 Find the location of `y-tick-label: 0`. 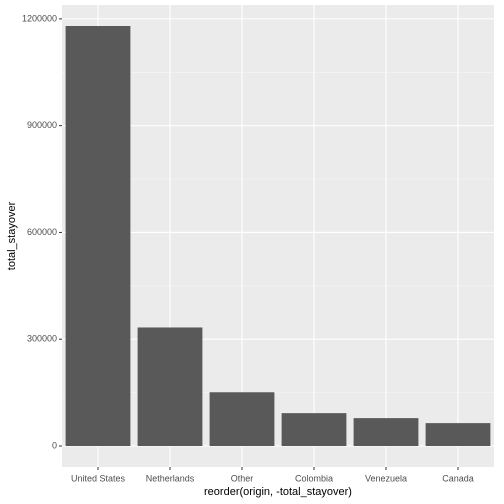

y-tick-label: 0 is located at coordinates (54, 445).